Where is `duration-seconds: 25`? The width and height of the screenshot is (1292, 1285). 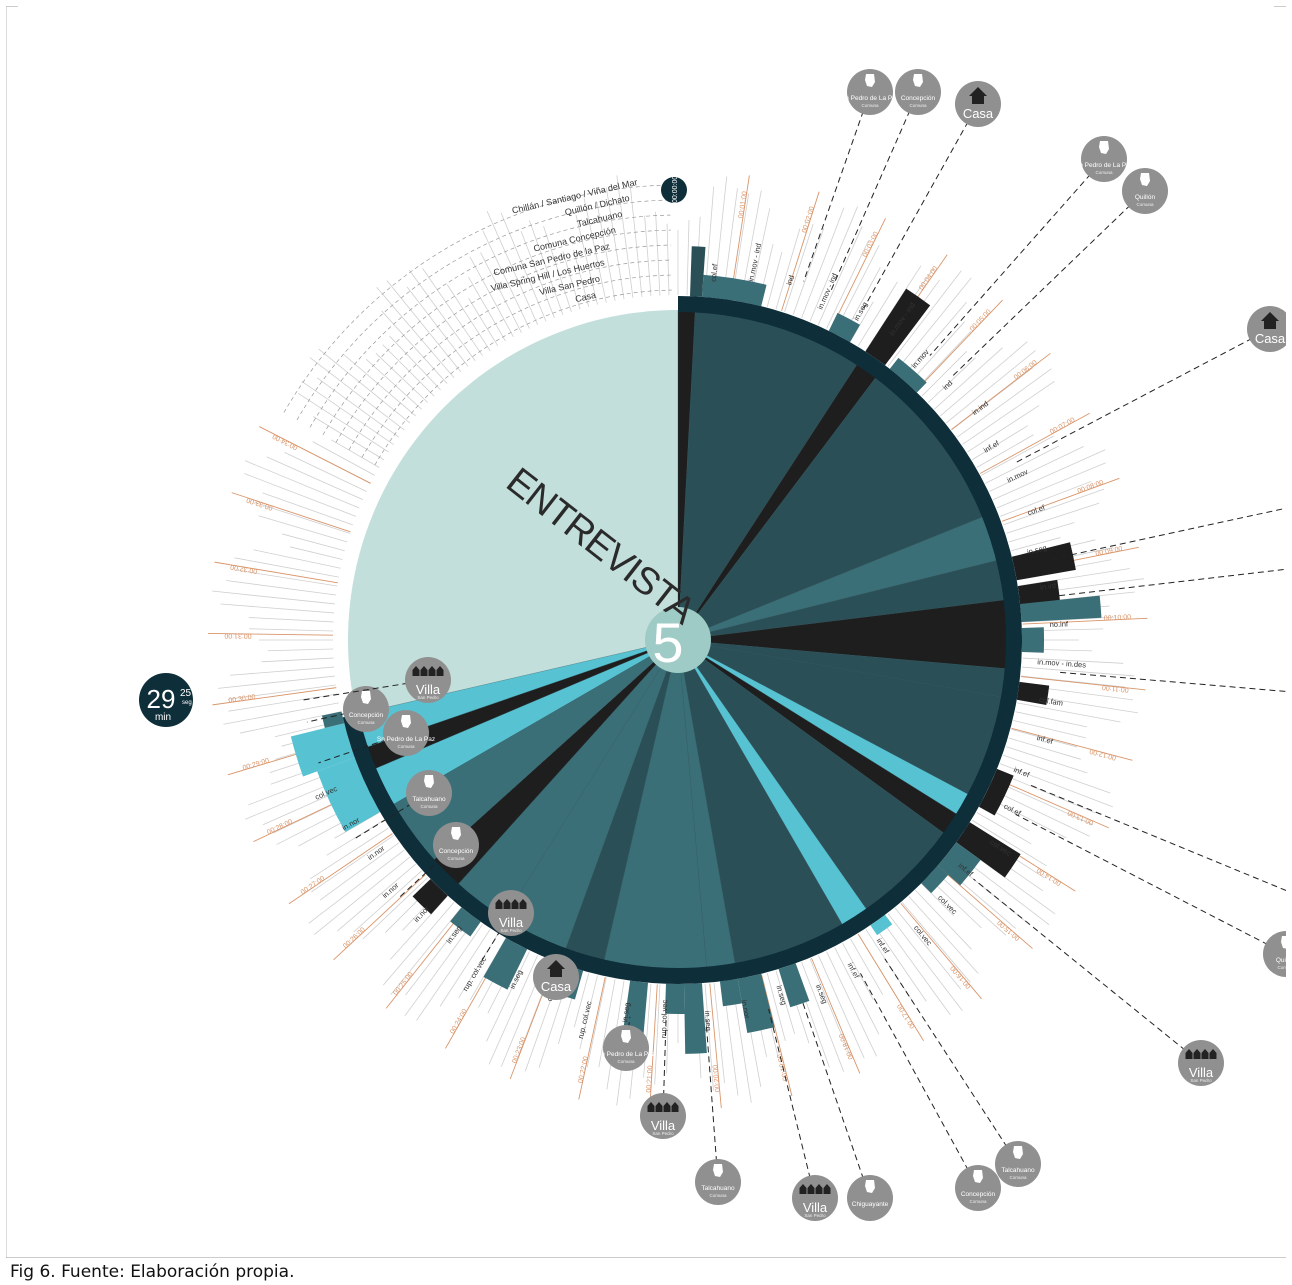 duration-seconds: 25 is located at coordinates (186, 693).